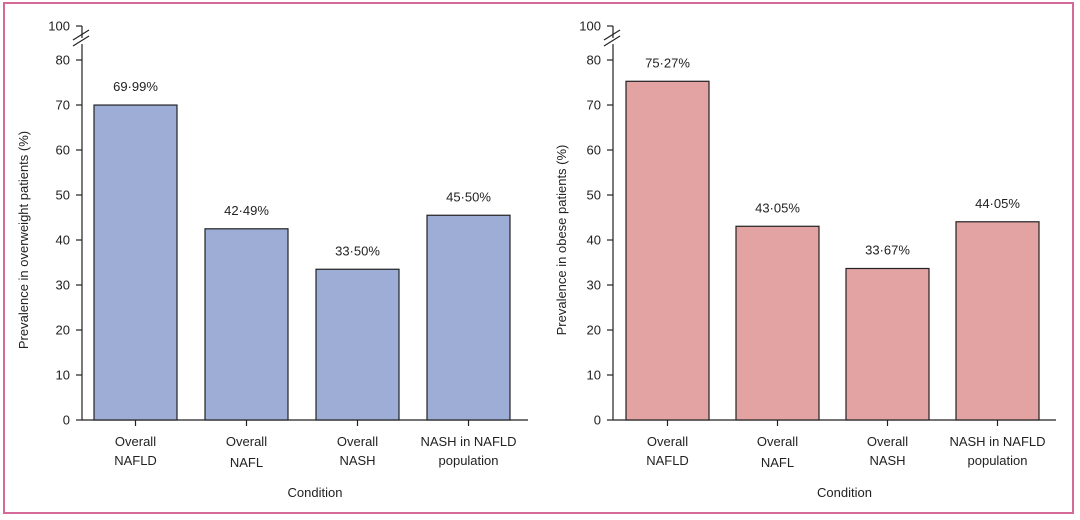  What do you see at coordinates (997, 441) in the screenshot?
I see `chart2-category-label: NASH in NAFLD` at bounding box center [997, 441].